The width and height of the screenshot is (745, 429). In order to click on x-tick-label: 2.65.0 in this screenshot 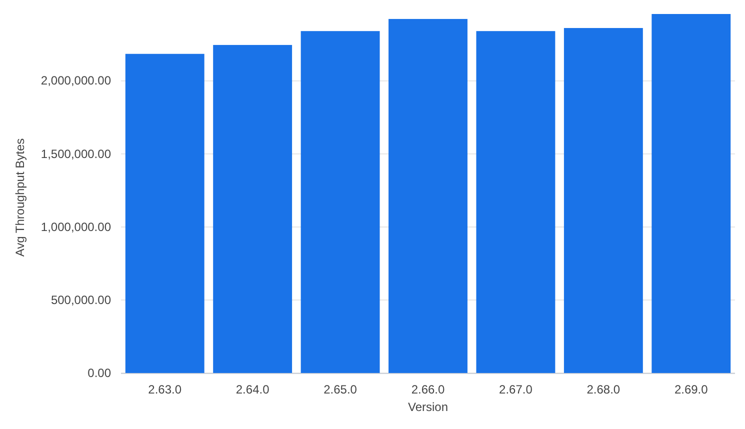, I will do `click(341, 389)`.